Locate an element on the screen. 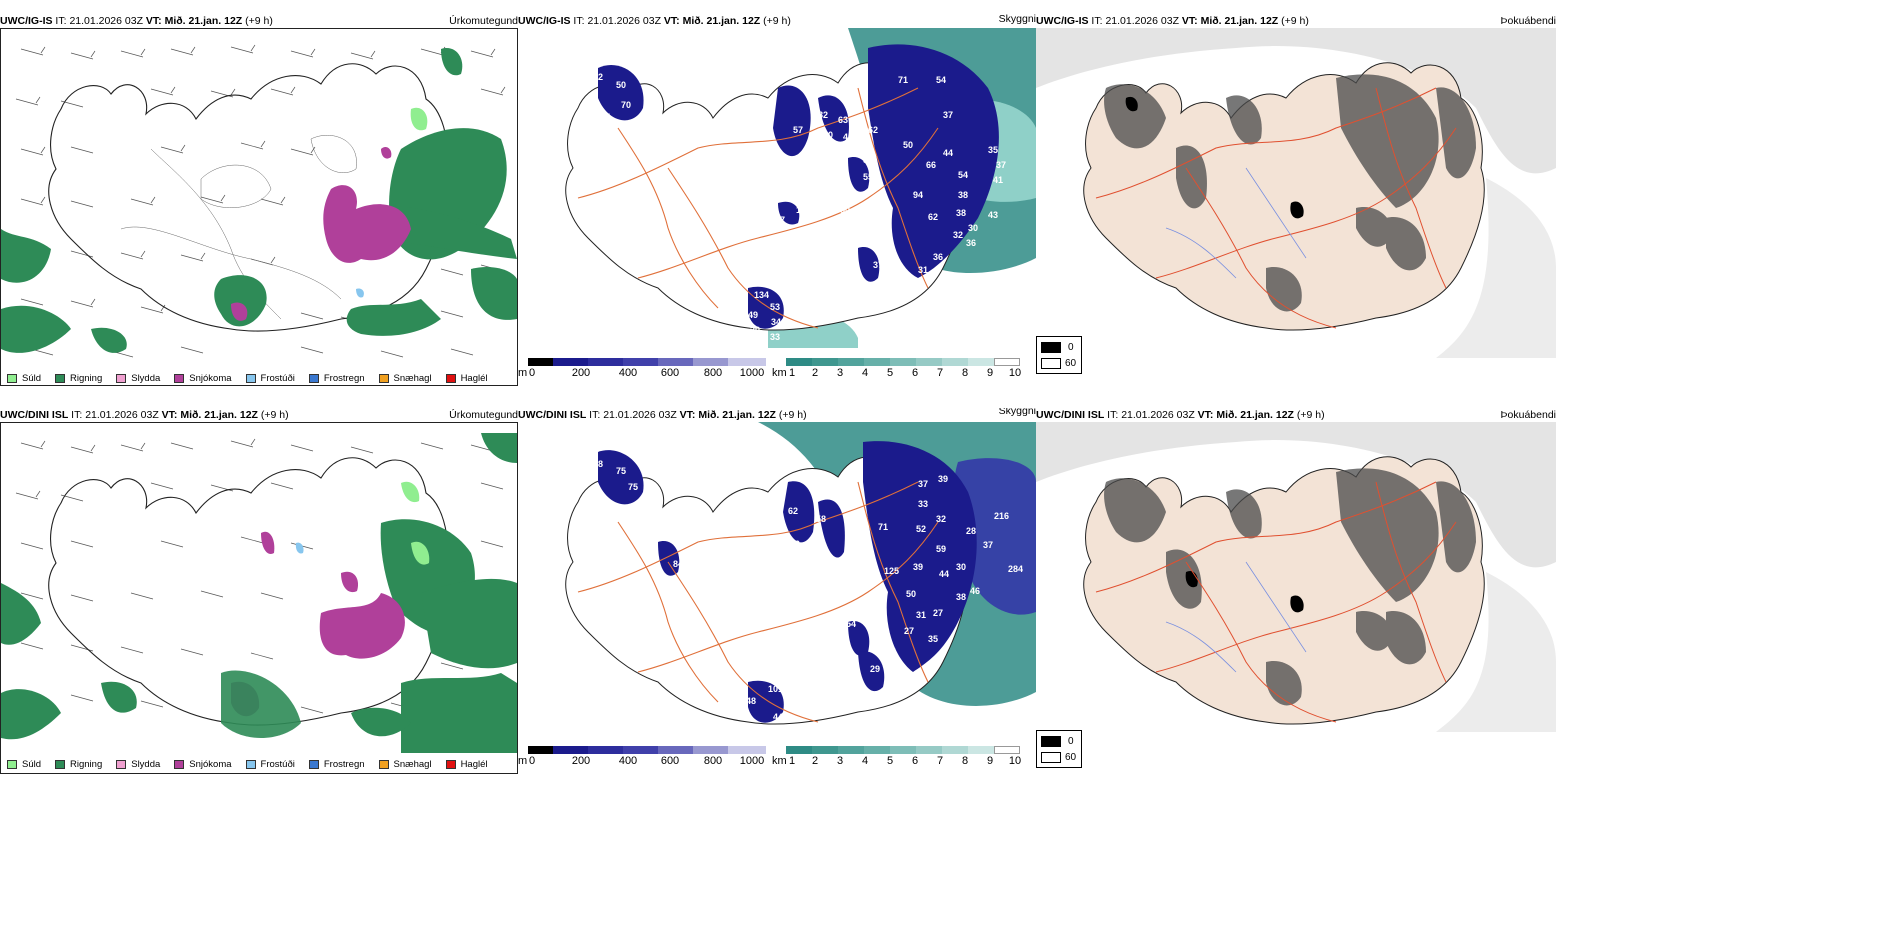 This screenshot has width=1900, height=950. cloud-number: 959 is located at coordinates (838, 641).